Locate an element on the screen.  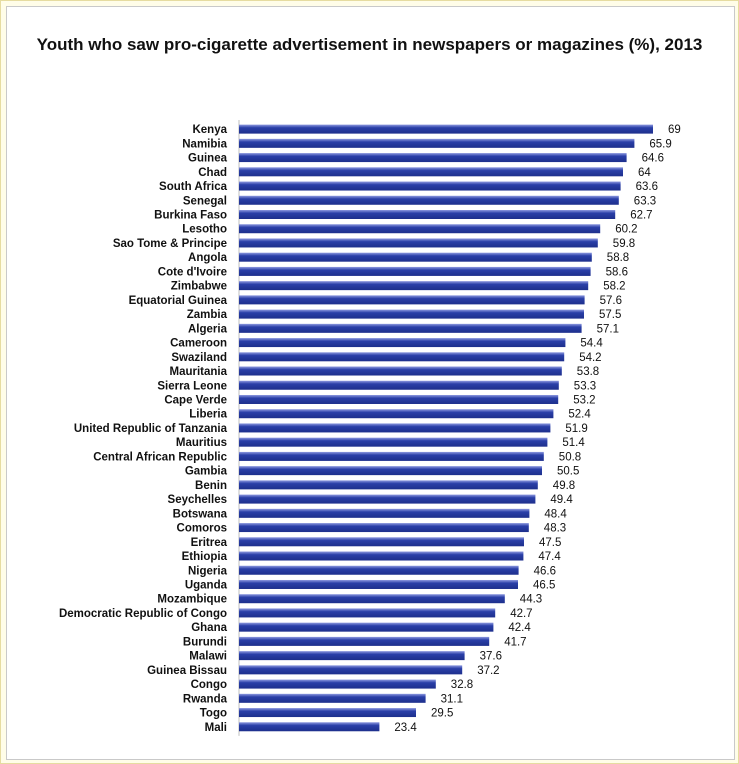
value-label: 47.5 is located at coordinates (550, 543).